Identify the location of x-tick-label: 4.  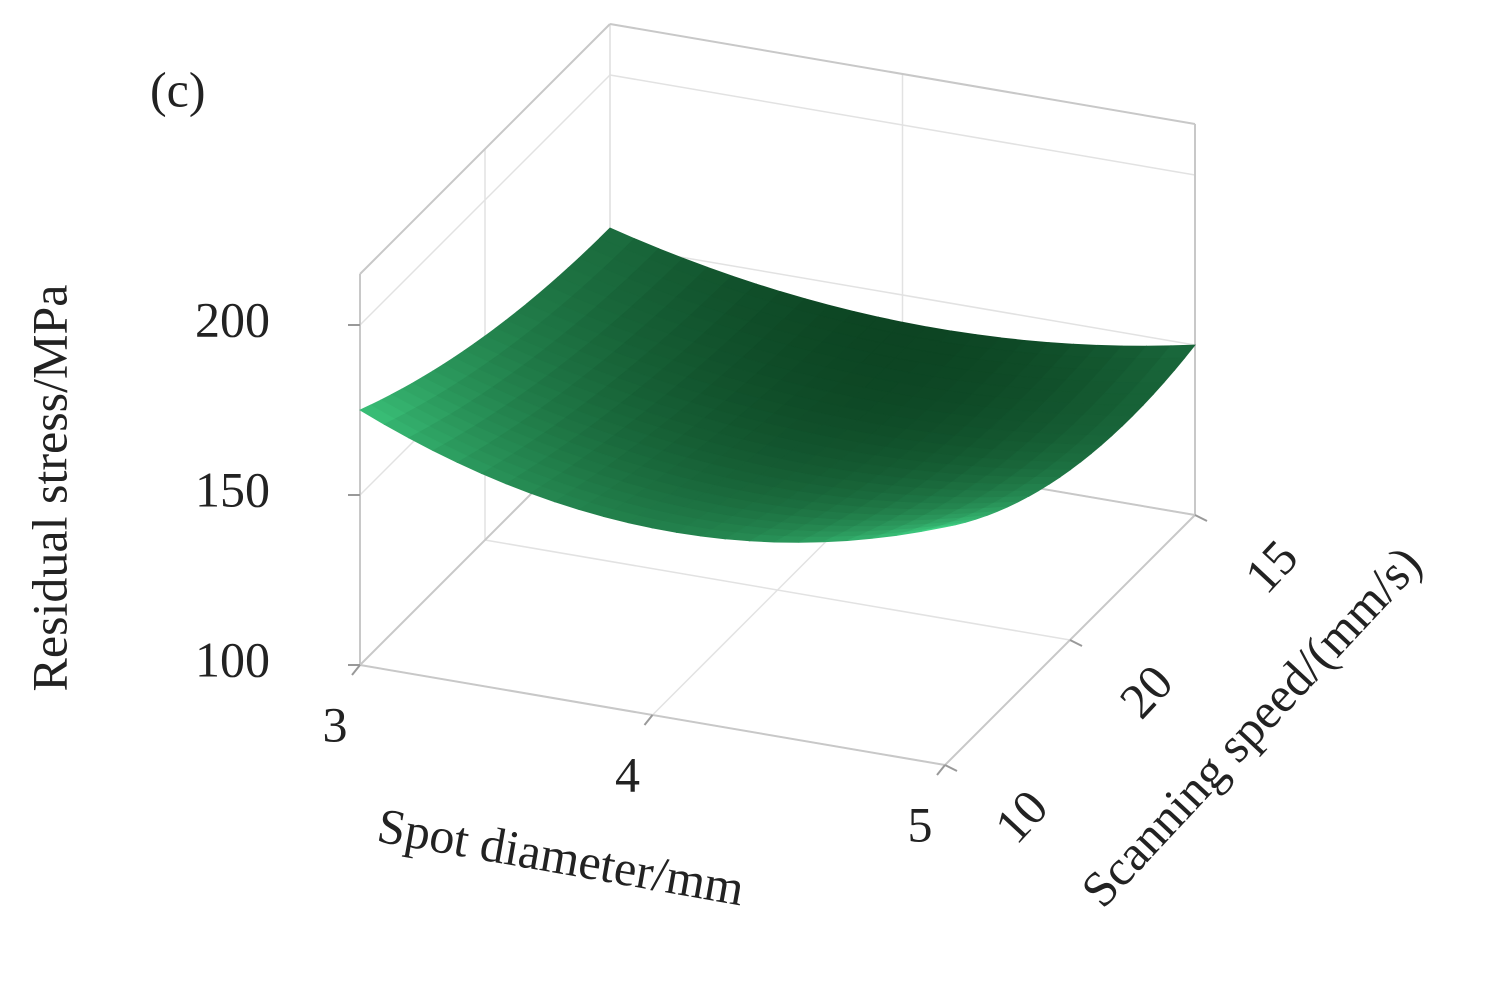
(627, 774).